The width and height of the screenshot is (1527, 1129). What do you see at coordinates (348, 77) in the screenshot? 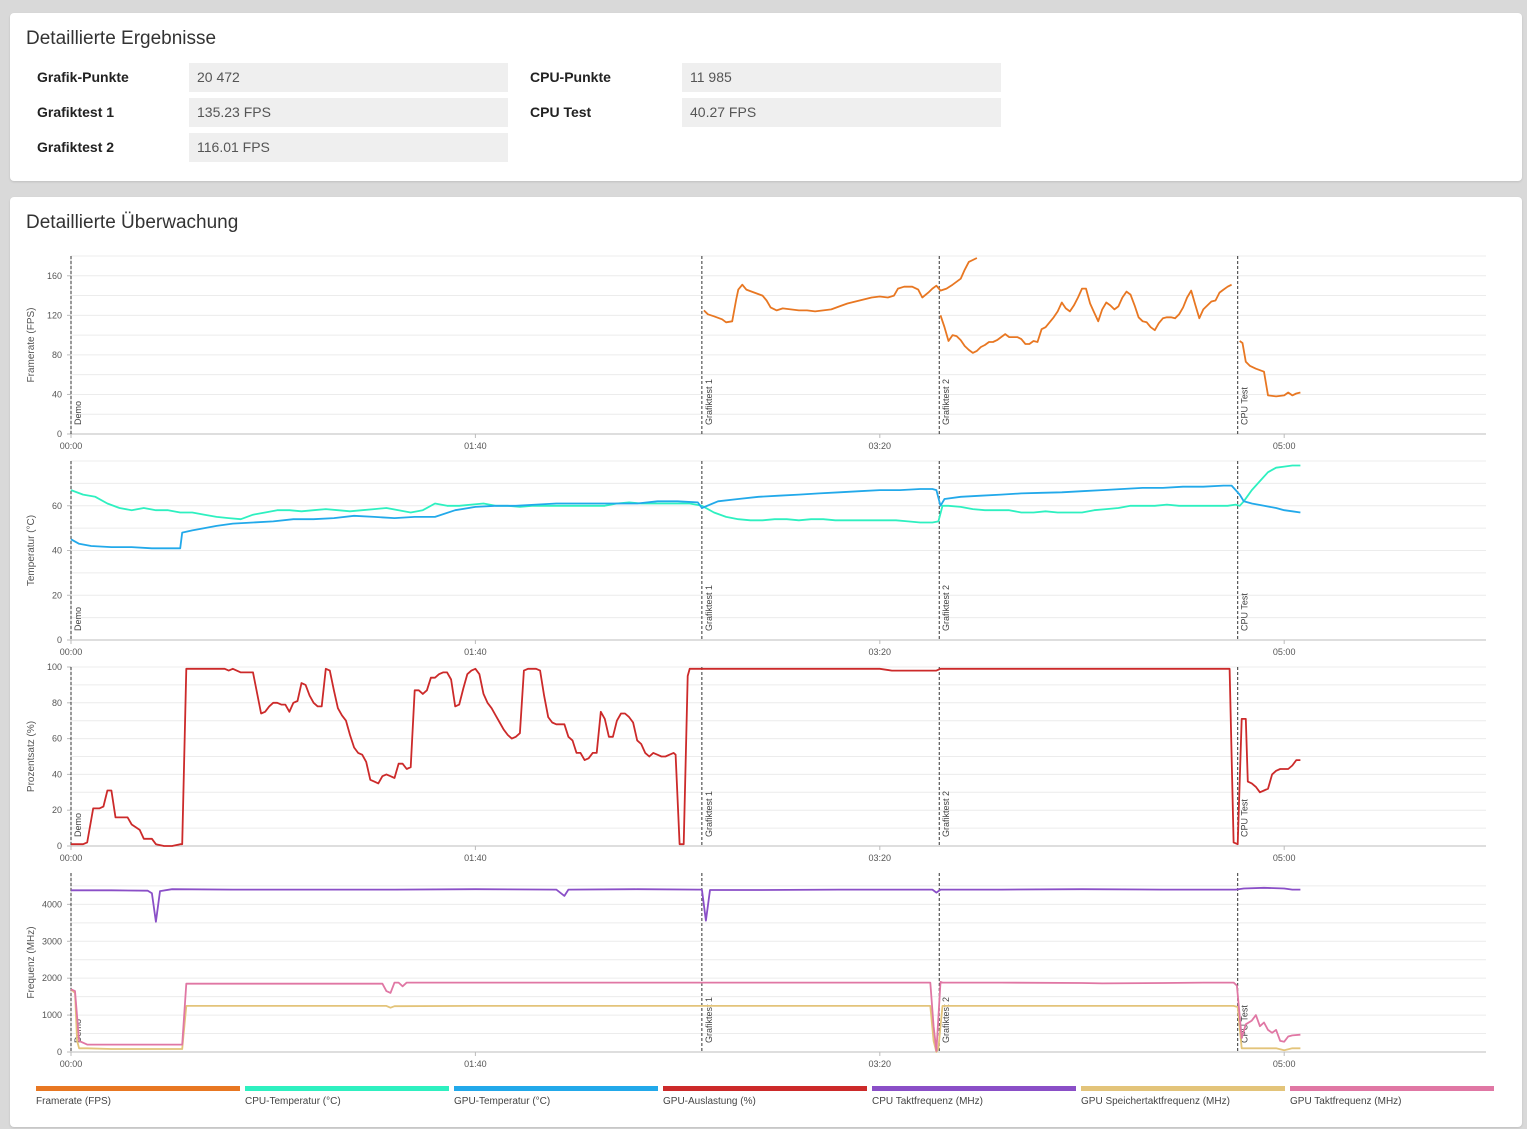
I see `result-value-graphics-score: 20 472` at bounding box center [348, 77].